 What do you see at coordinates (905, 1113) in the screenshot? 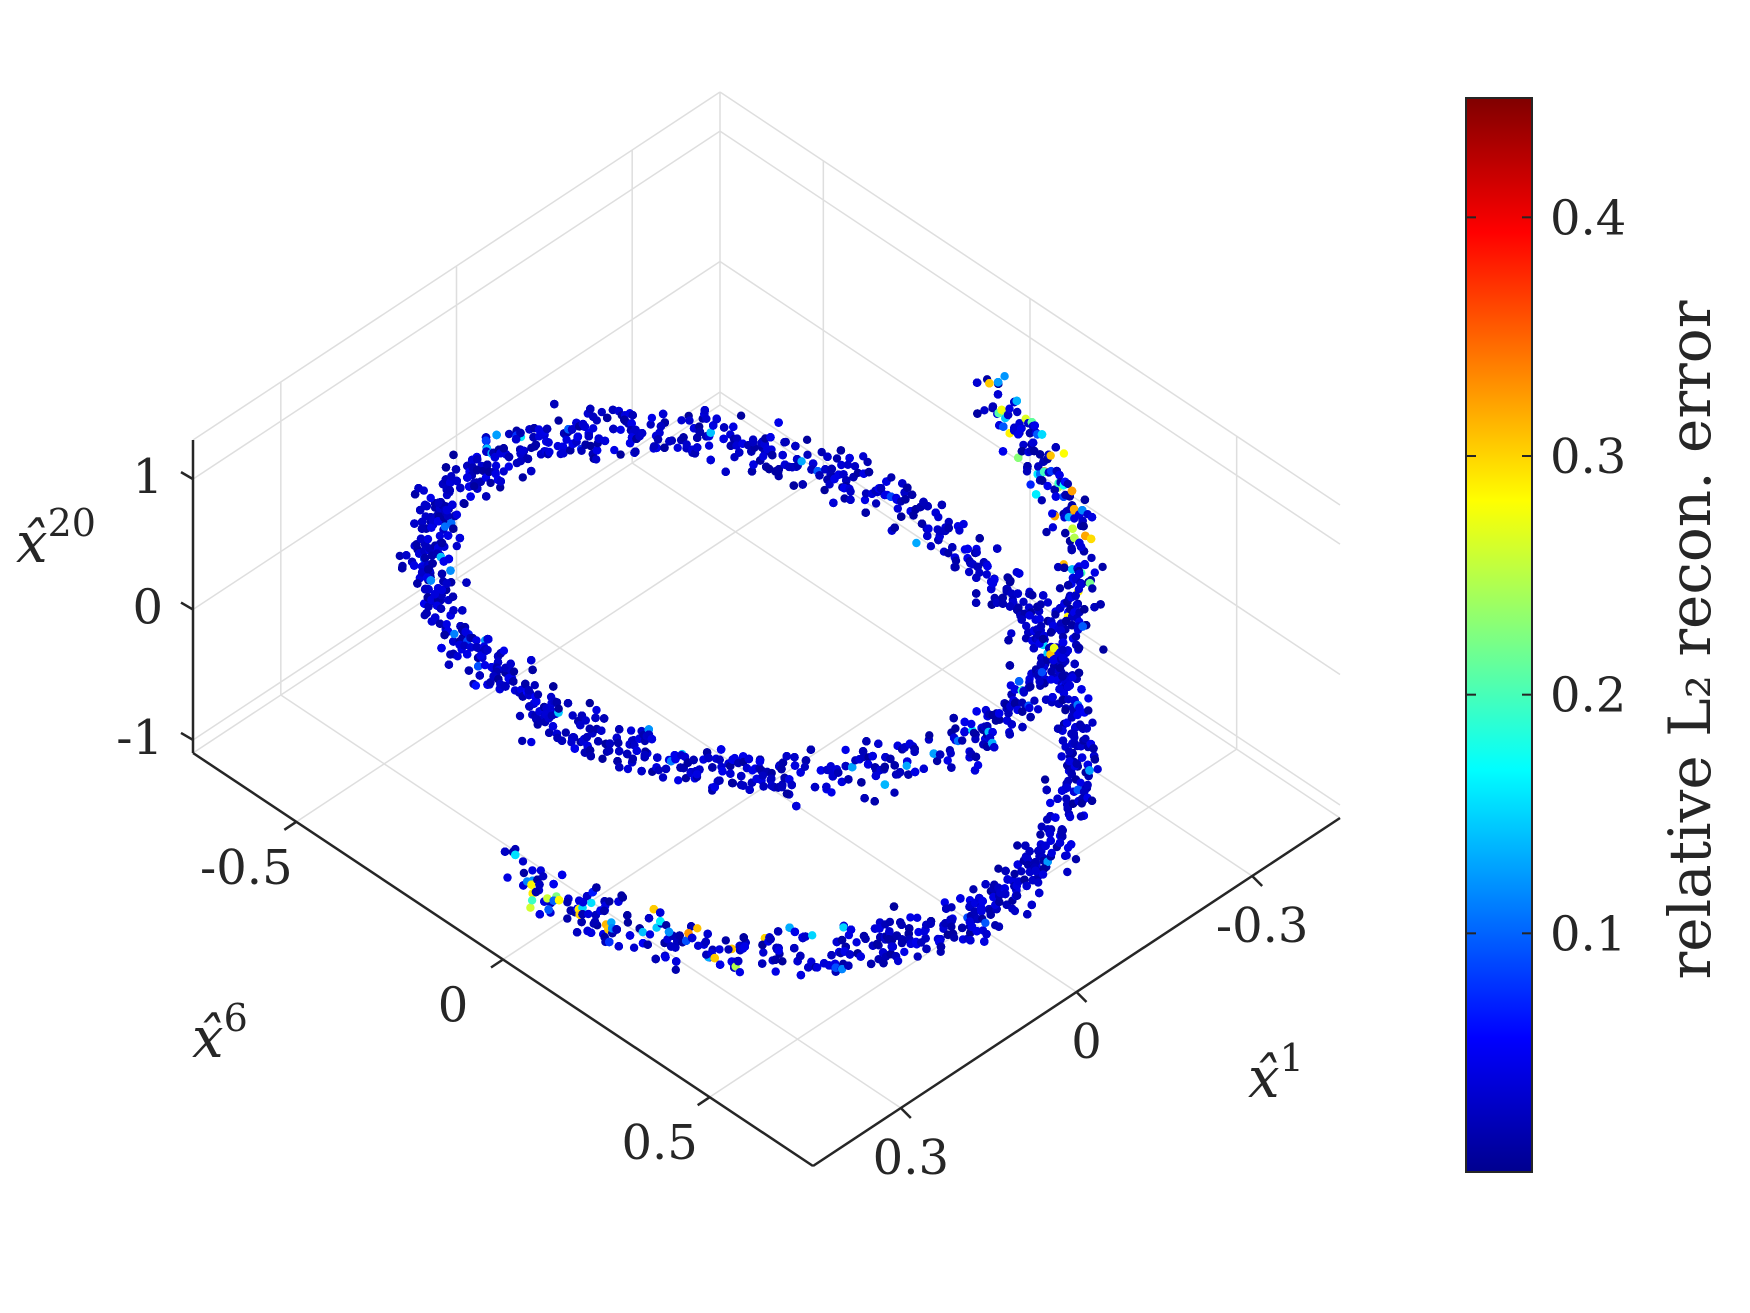
I see `x-tick` at bounding box center [905, 1113].